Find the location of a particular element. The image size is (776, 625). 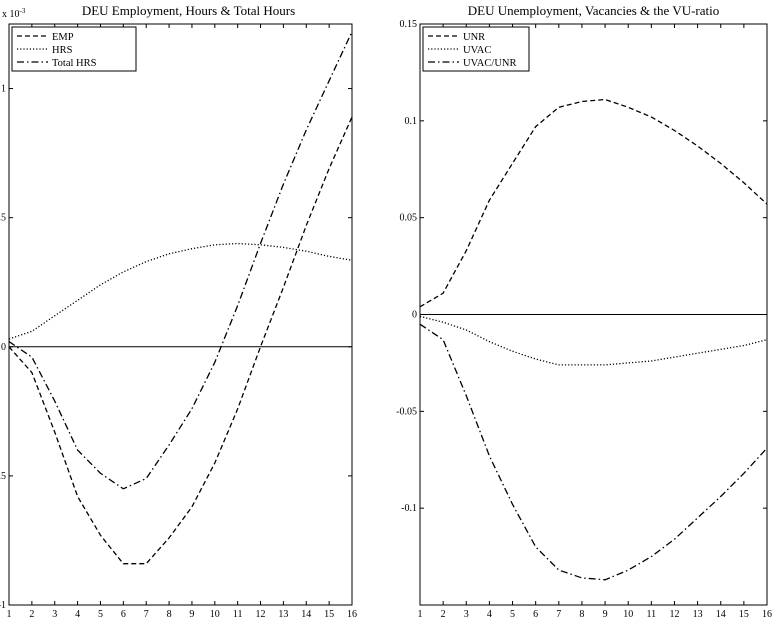

legend: UNR UVAC UVAC/UNR is located at coordinates (476, 49).